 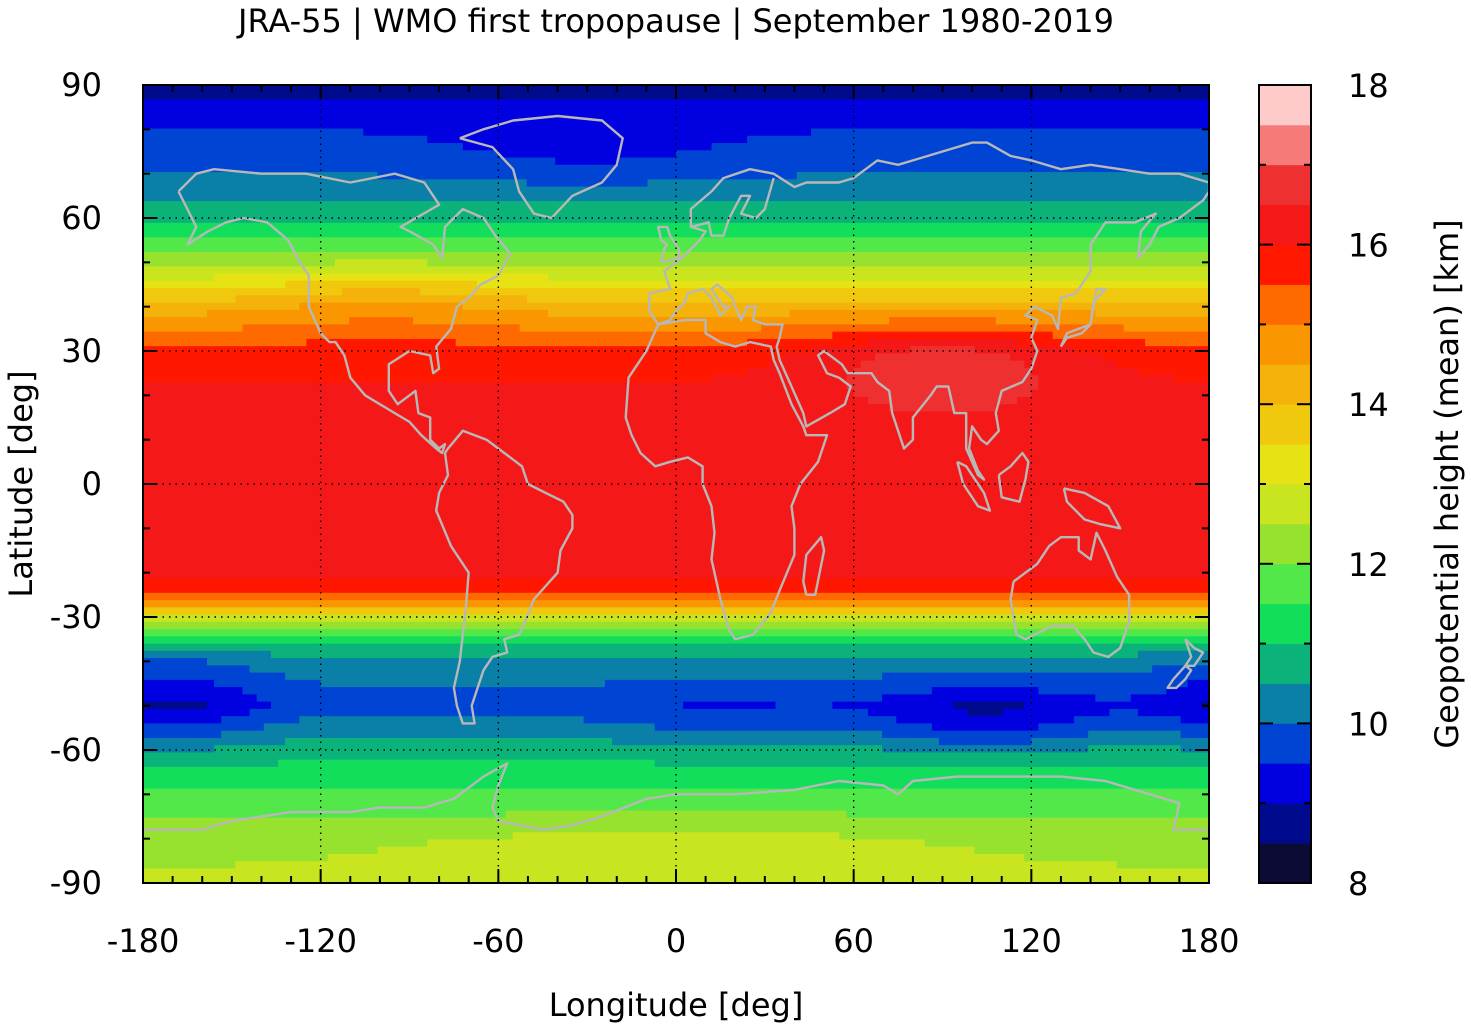 I want to click on colorbar-ticks, so click(x=1285, y=484).